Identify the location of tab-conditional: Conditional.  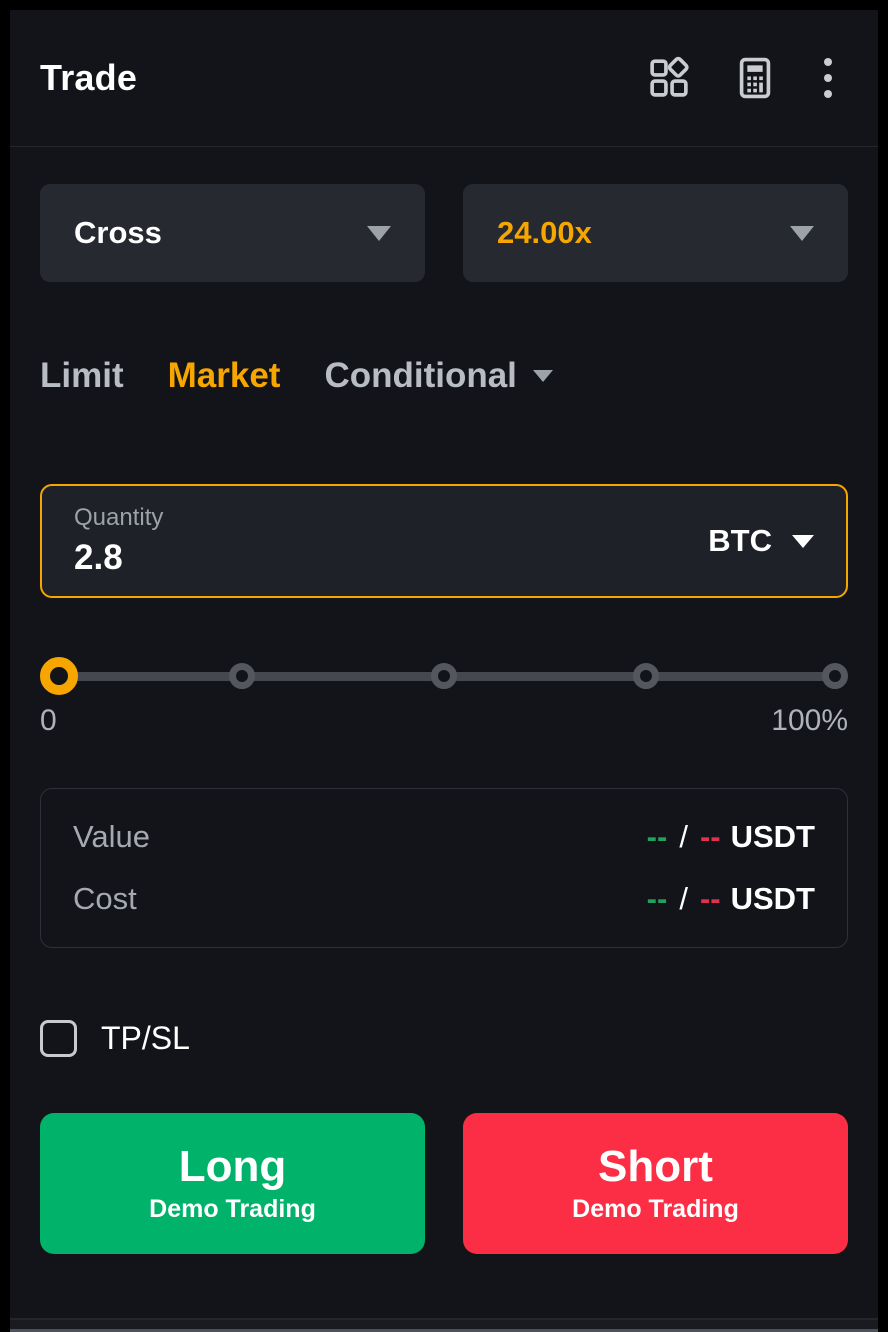
(438, 376).